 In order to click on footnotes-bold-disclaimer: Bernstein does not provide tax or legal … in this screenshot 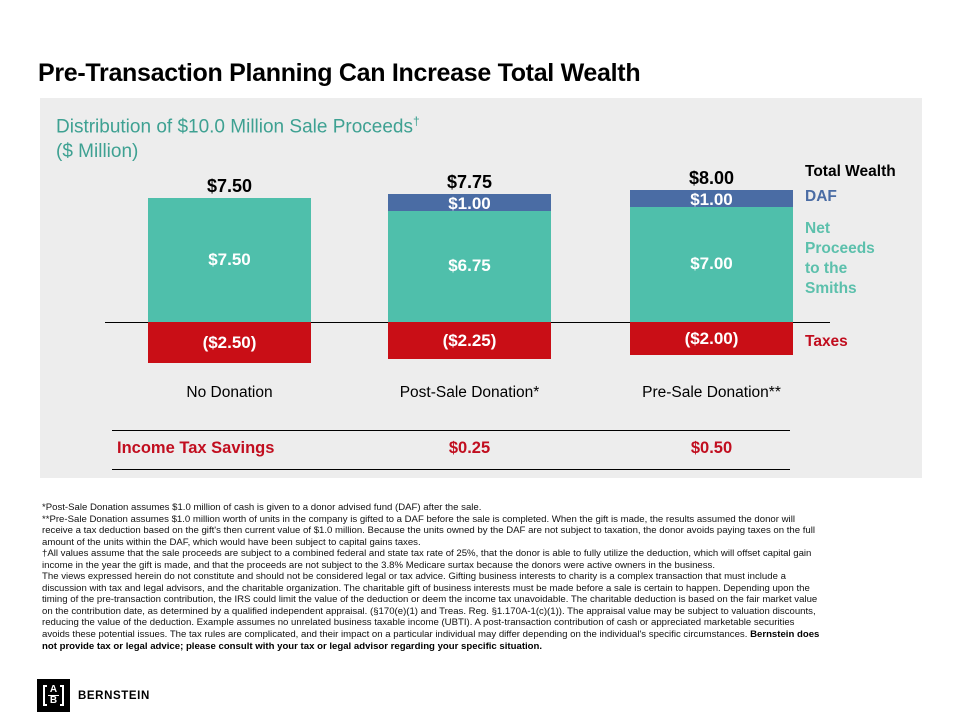, I will do `click(431, 640)`.